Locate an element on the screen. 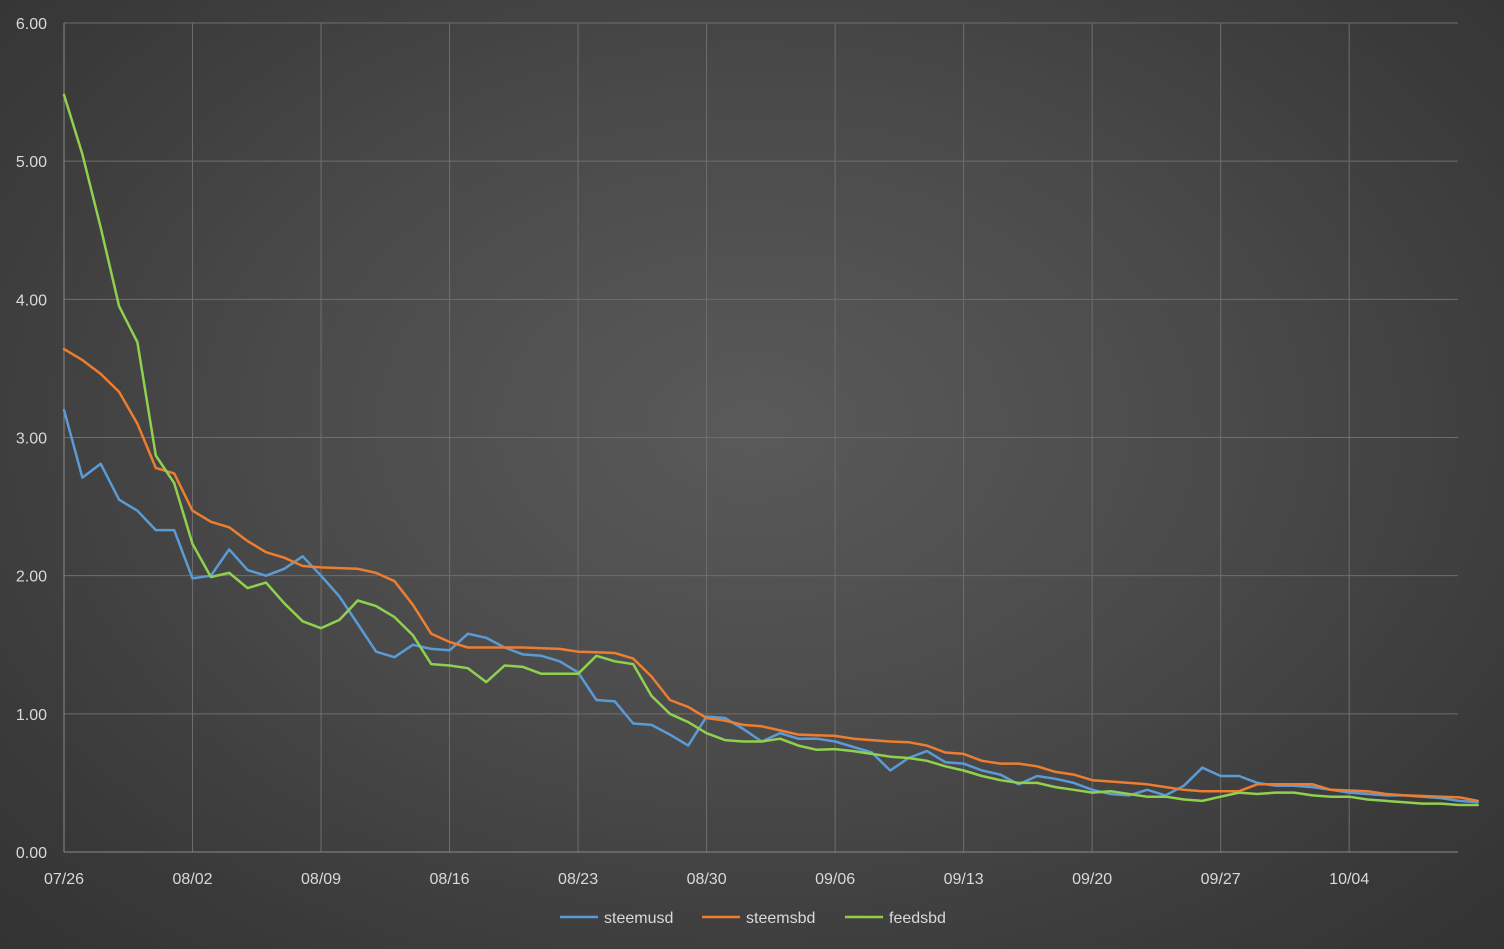 This screenshot has height=949, width=1504. x-tick-label: 08/23 is located at coordinates (578, 879).